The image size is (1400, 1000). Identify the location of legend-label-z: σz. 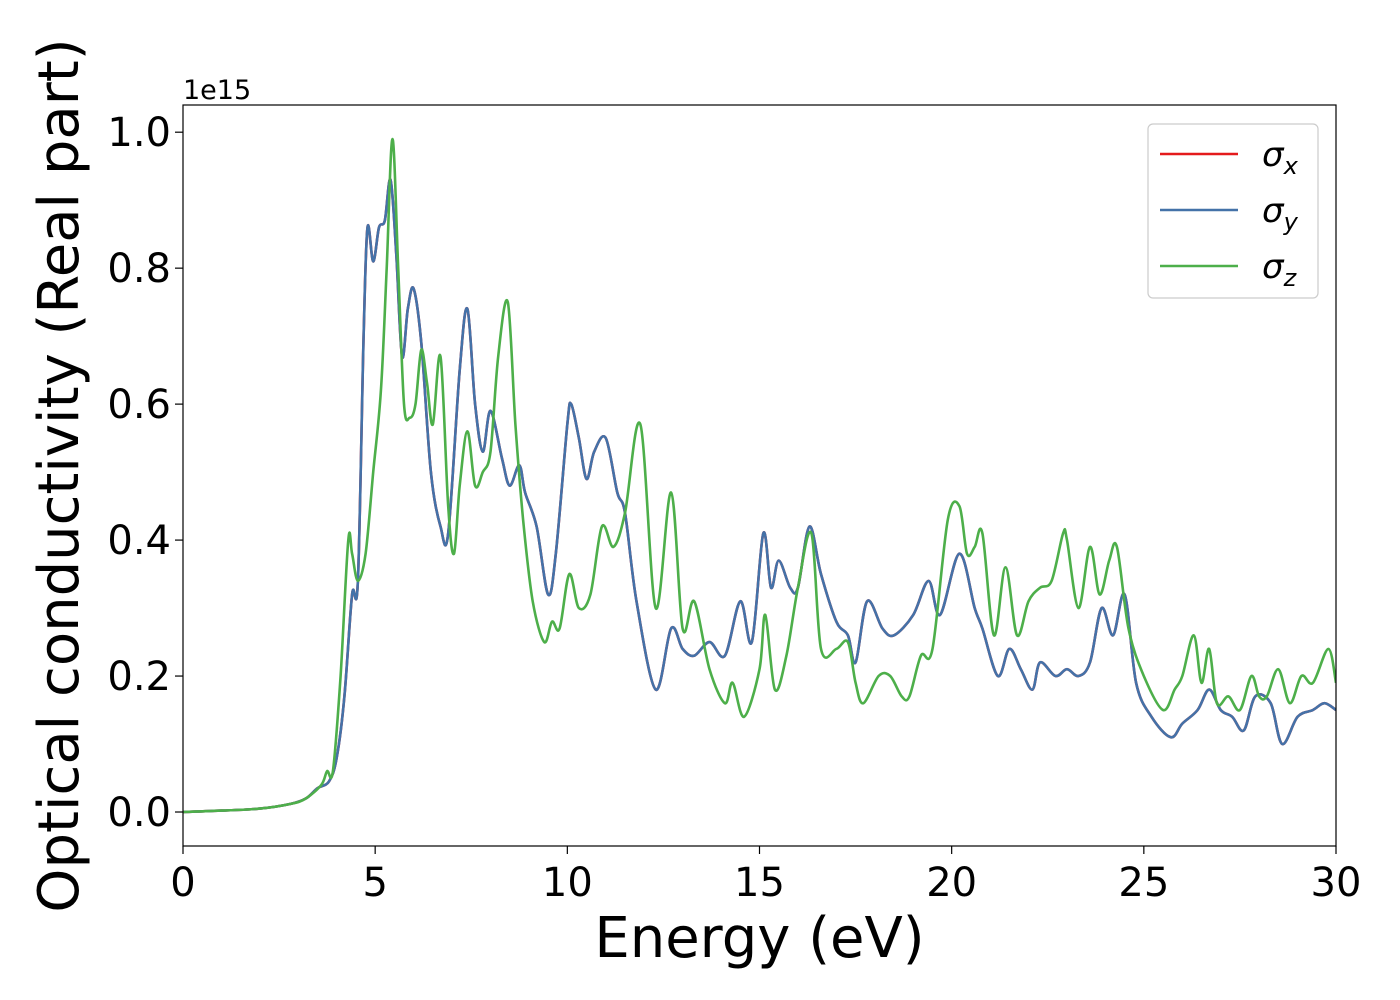
(1280, 269).